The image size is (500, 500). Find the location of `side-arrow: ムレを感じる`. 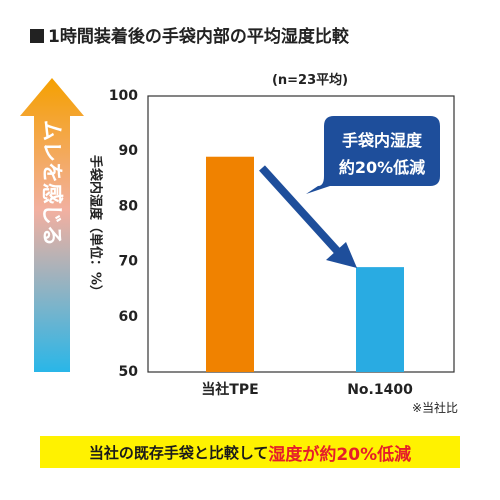

side-arrow: ムレを感じる is located at coordinates (52, 225).